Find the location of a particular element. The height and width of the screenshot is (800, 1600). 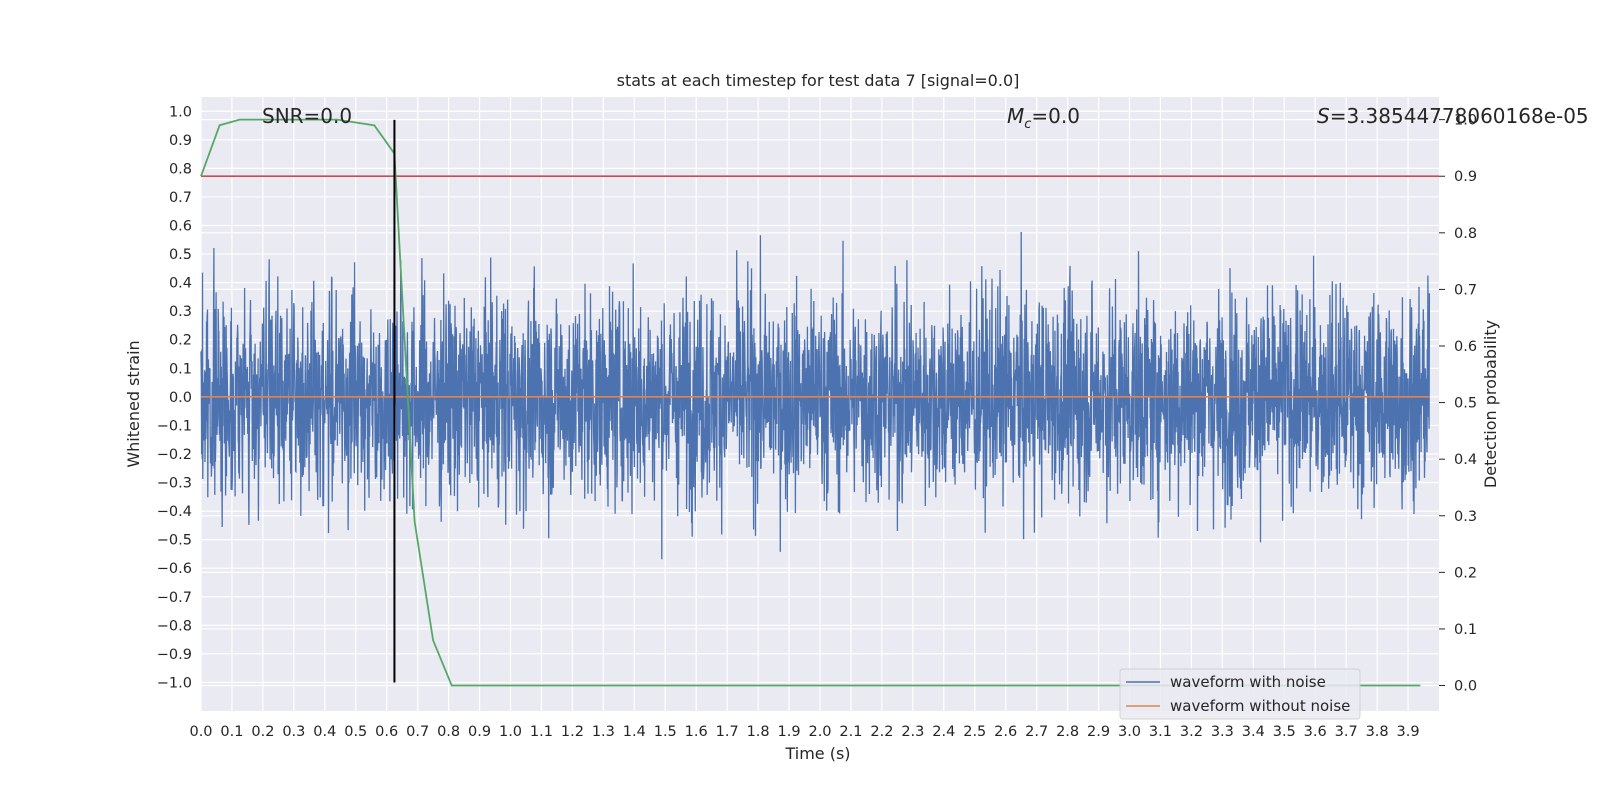

x-tick-label: 0.2 is located at coordinates (262, 732).